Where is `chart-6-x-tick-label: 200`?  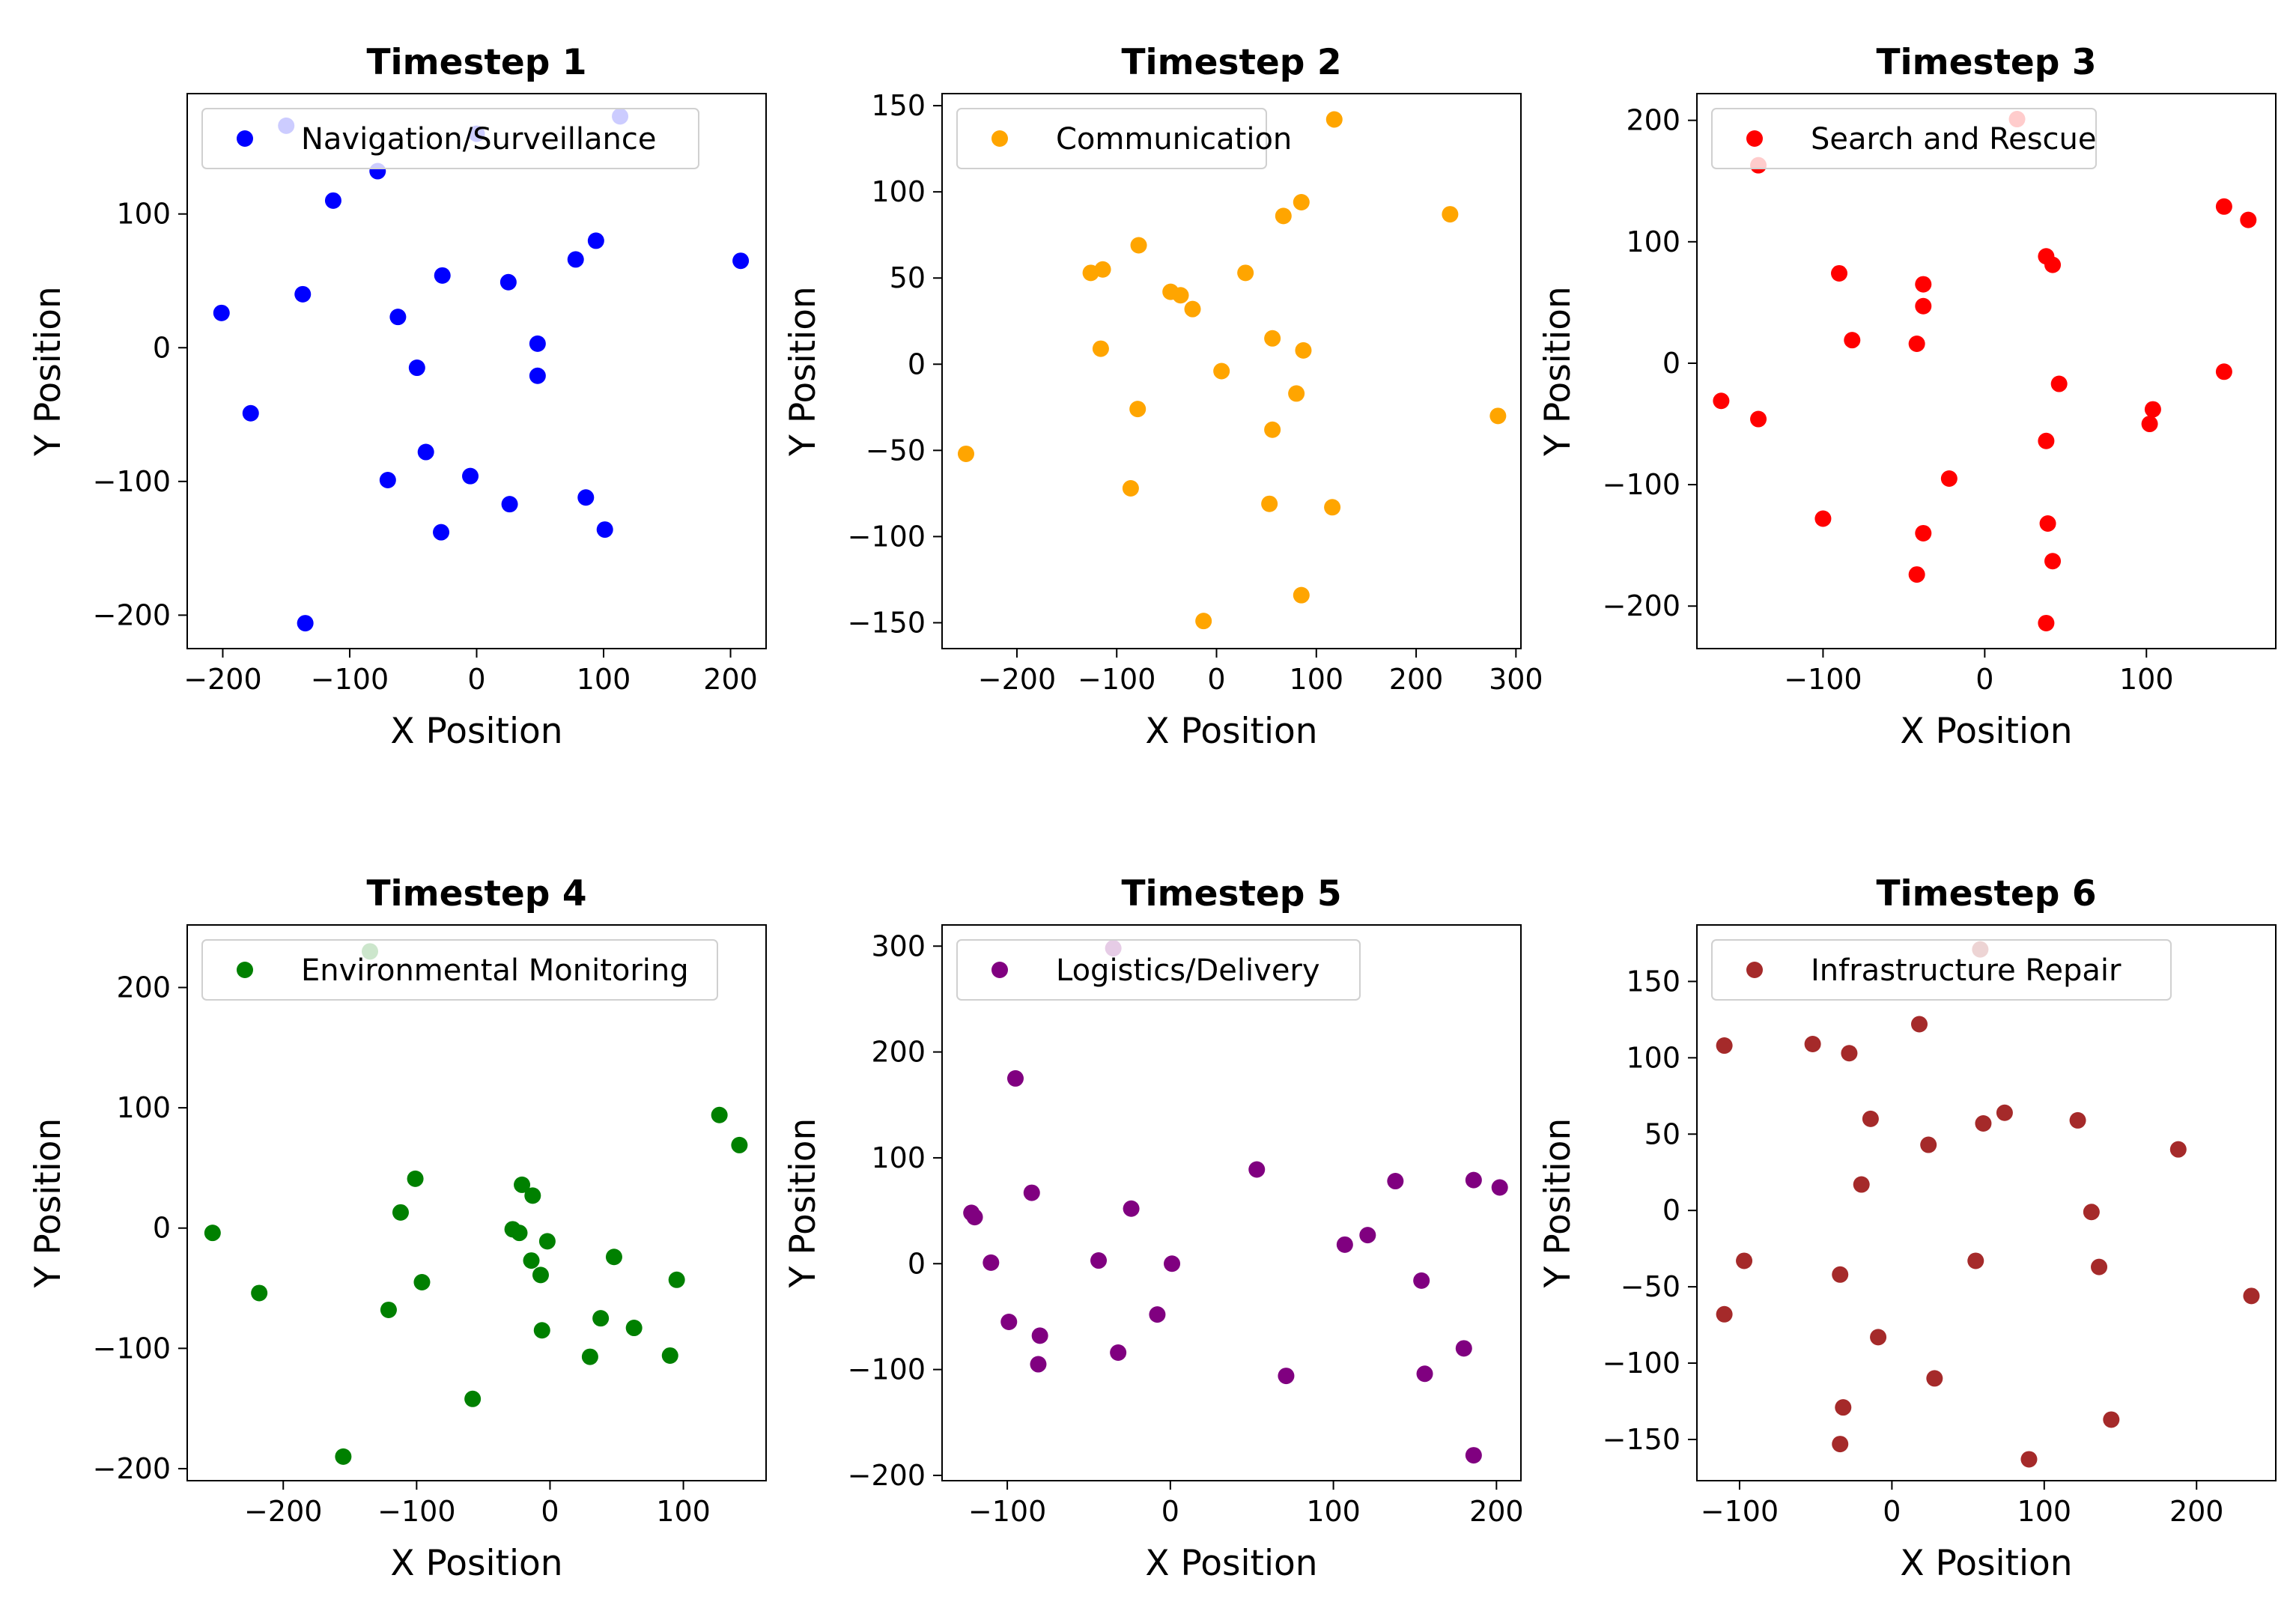 chart-6-x-tick-label: 200 is located at coordinates (2196, 1511).